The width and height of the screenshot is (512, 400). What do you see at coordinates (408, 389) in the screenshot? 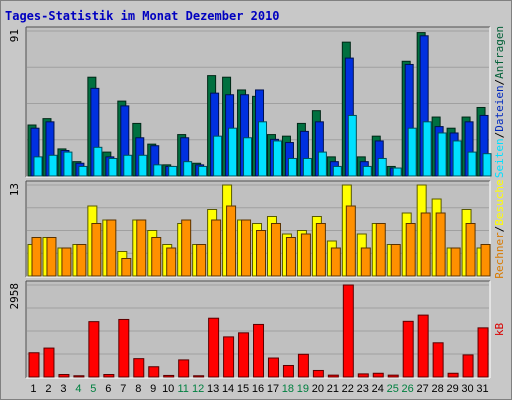
I see `day-label-26: 26` at bounding box center [408, 389].